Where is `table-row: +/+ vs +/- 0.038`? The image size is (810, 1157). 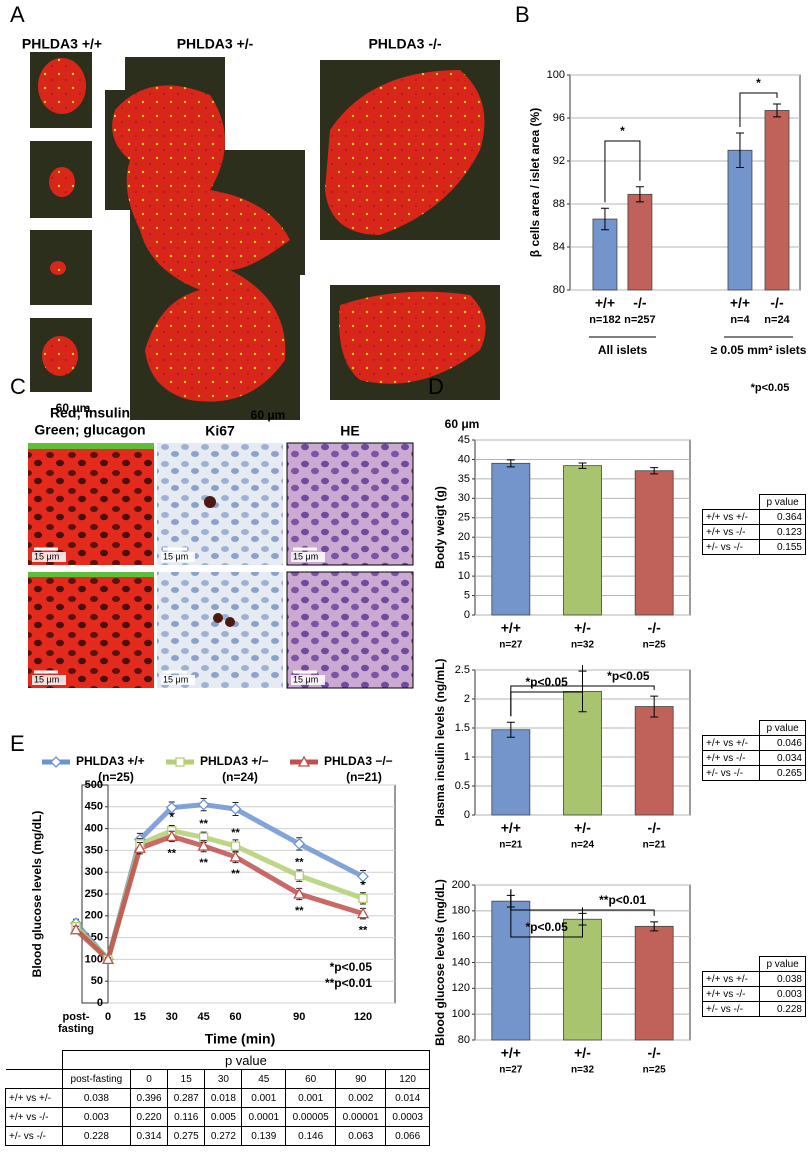
table-row: +/+ vs +/- 0.038 is located at coordinates (753, 979).